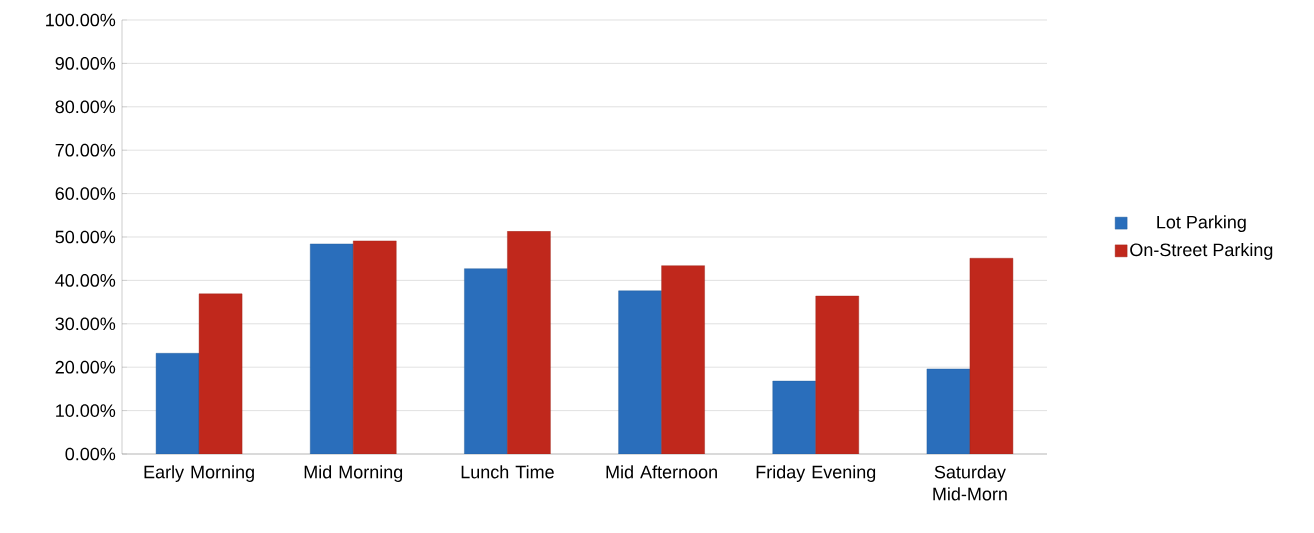  I want to click on y-tick-label: 60.00%, so click(85, 193).